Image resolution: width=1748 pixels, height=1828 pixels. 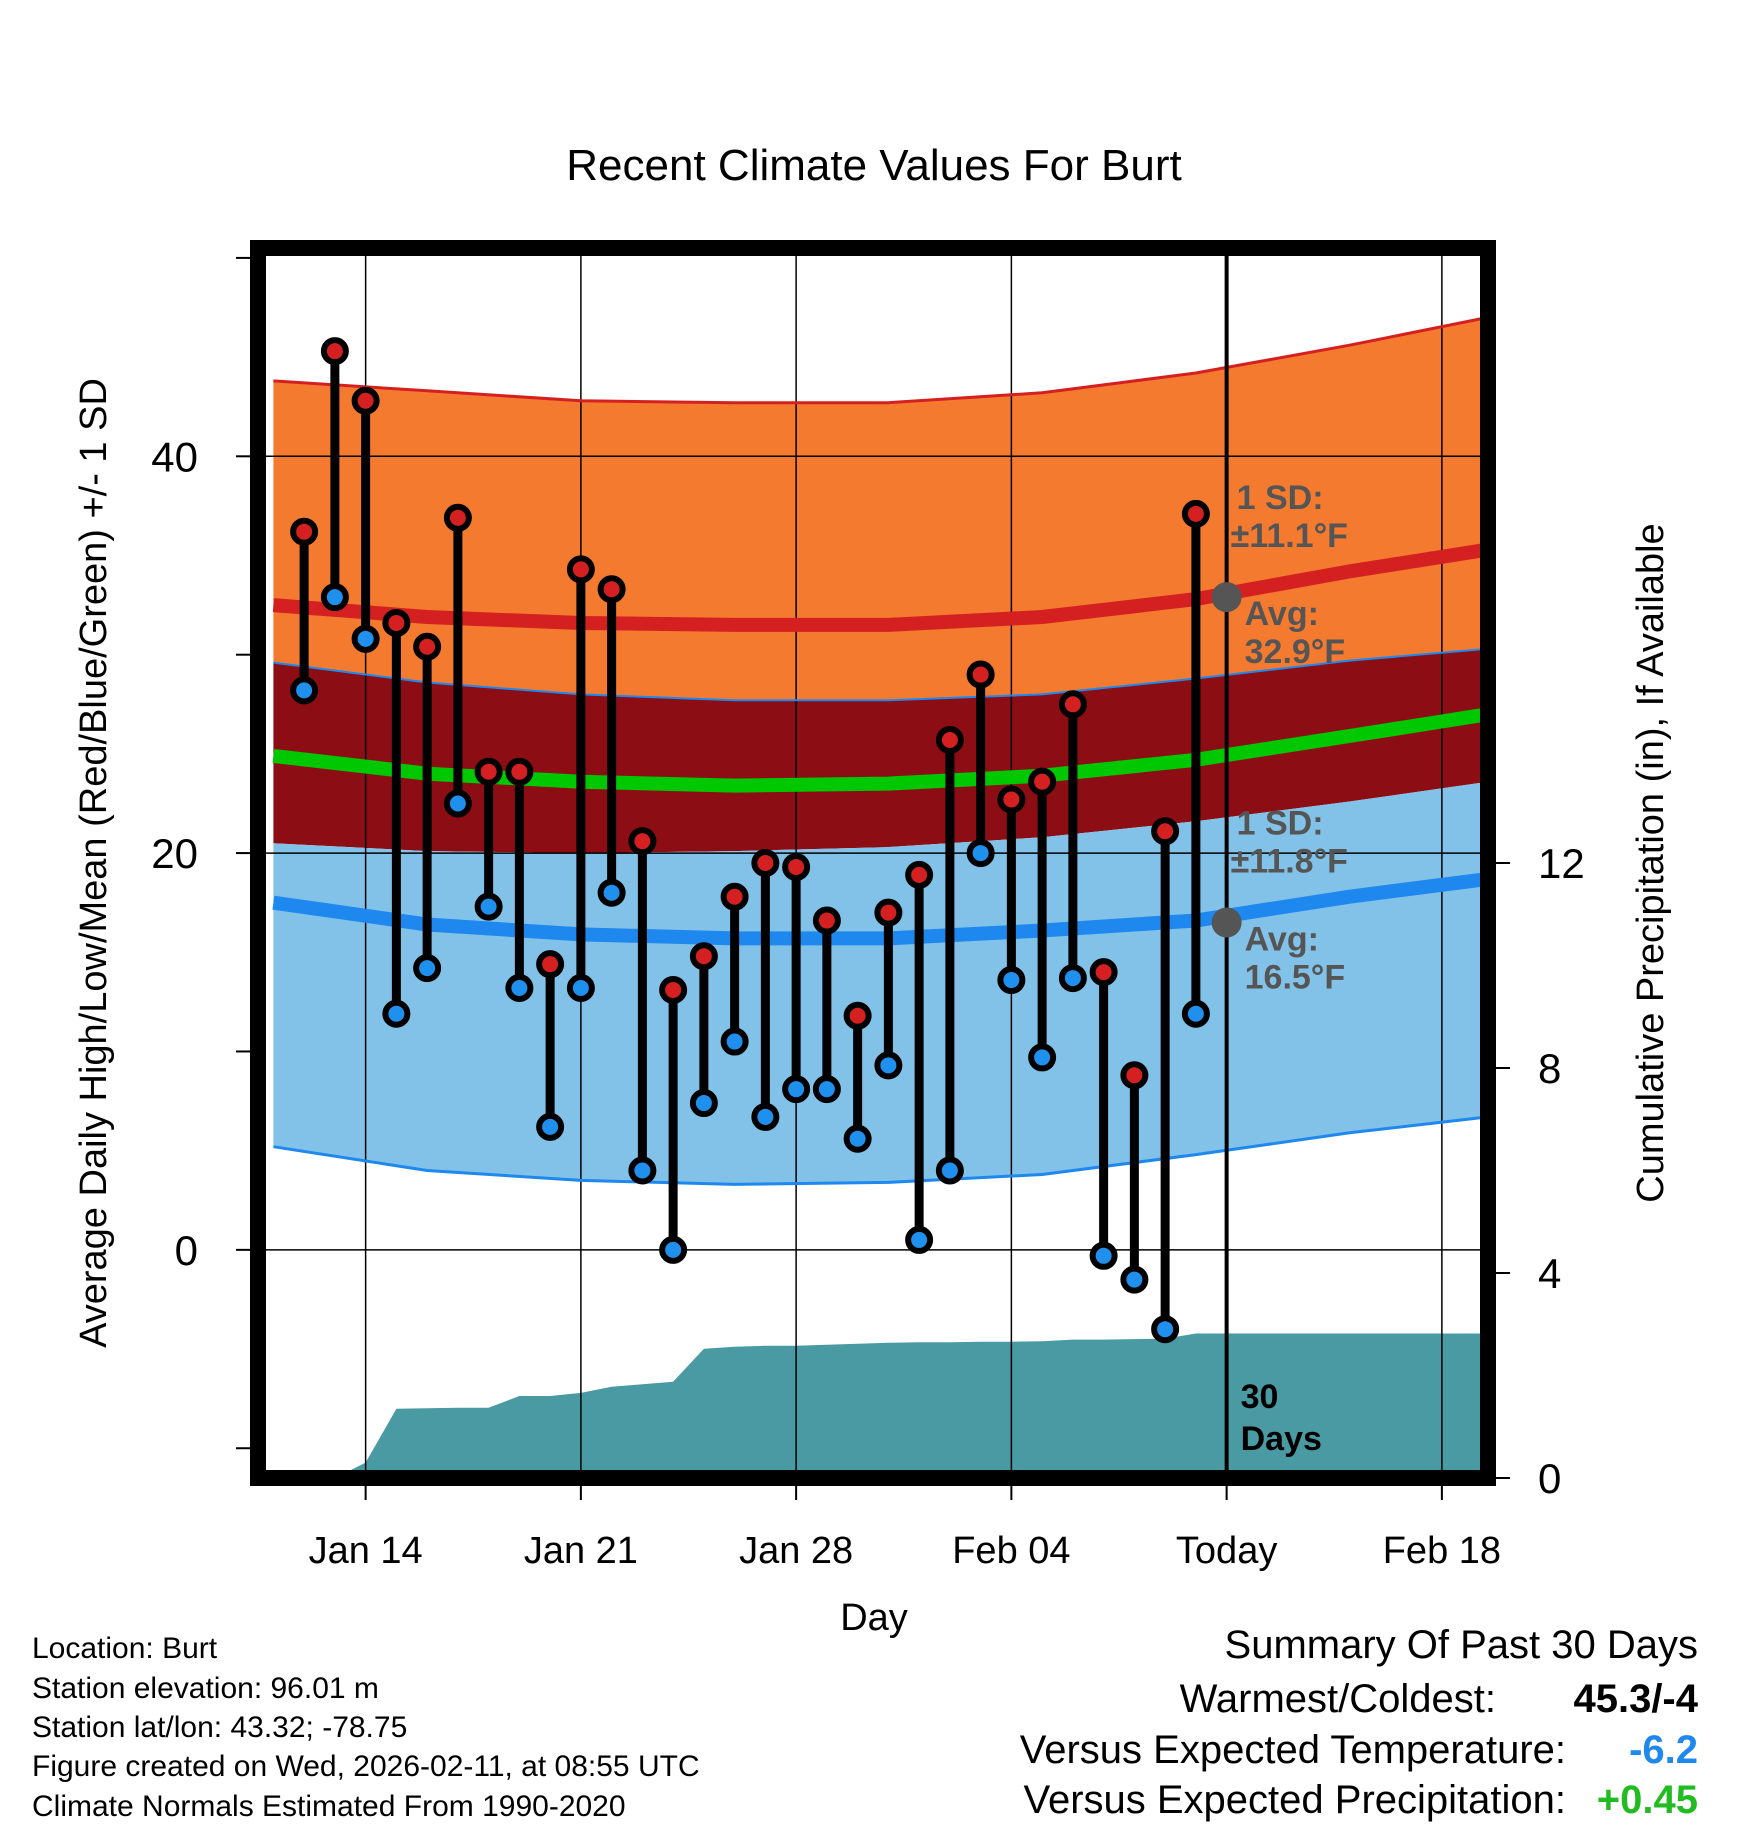 I want to click on station-location: Location: Burt, so click(x=125, y=1648).